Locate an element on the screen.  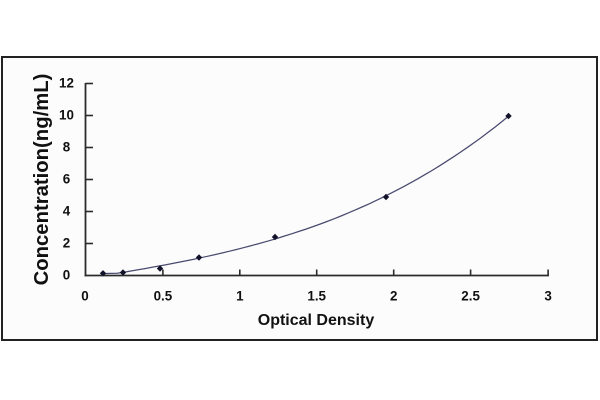
svg-text: 1.5 is located at coordinates (316, 296).